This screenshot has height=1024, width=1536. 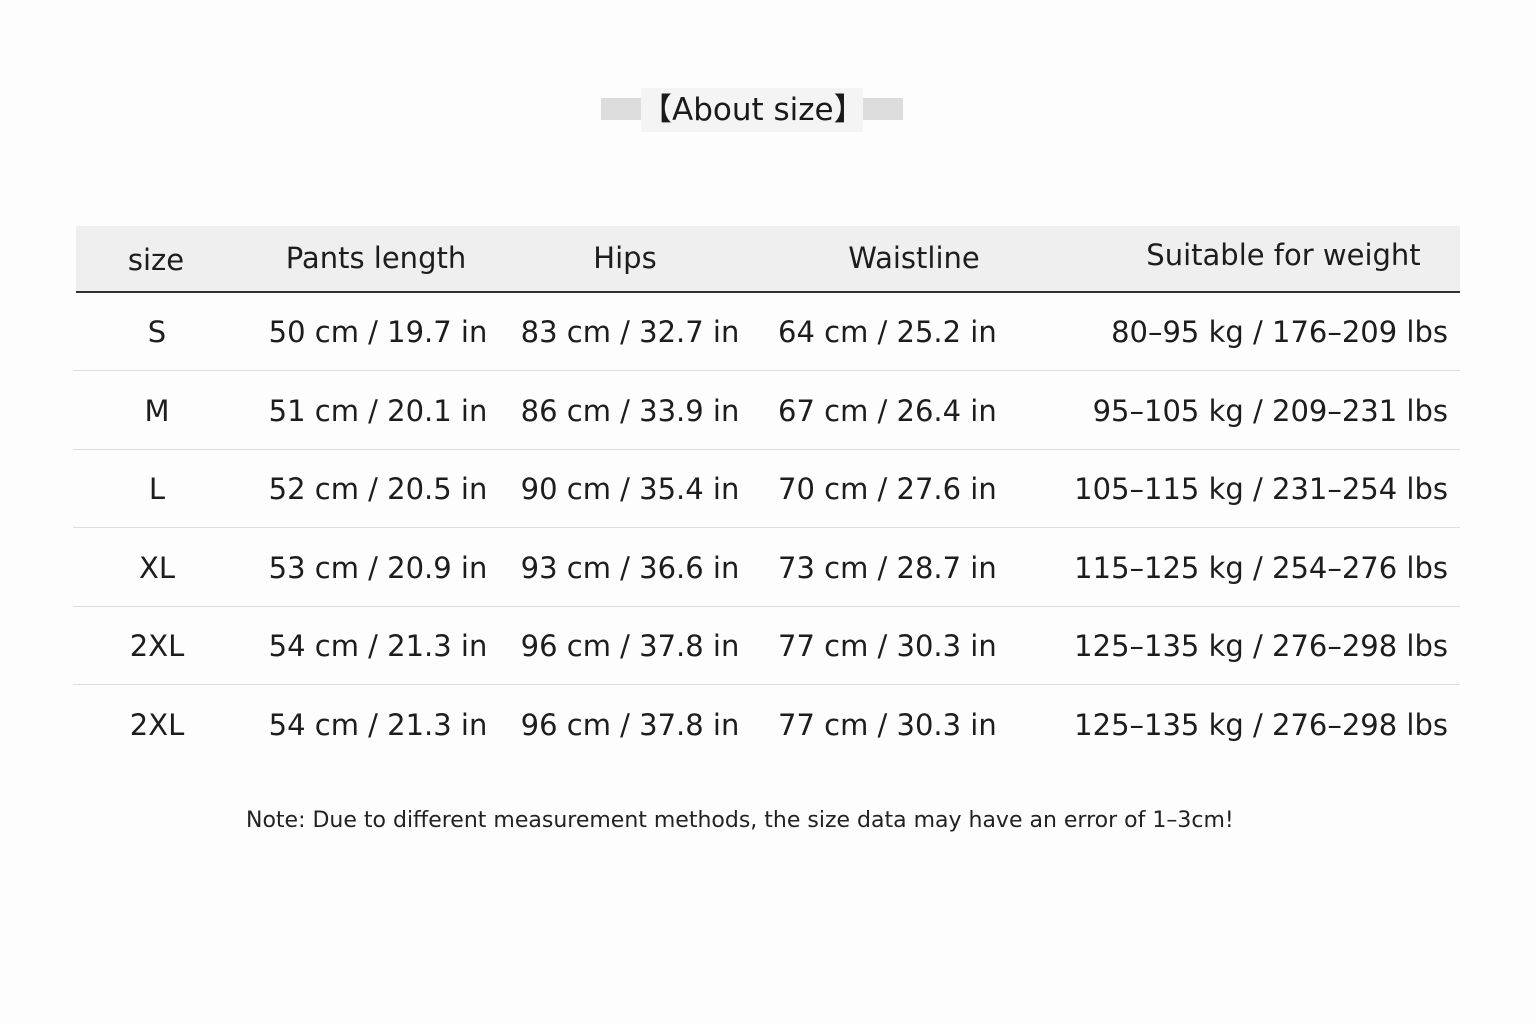 What do you see at coordinates (157, 410) in the screenshot?
I see `cell-size: M` at bounding box center [157, 410].